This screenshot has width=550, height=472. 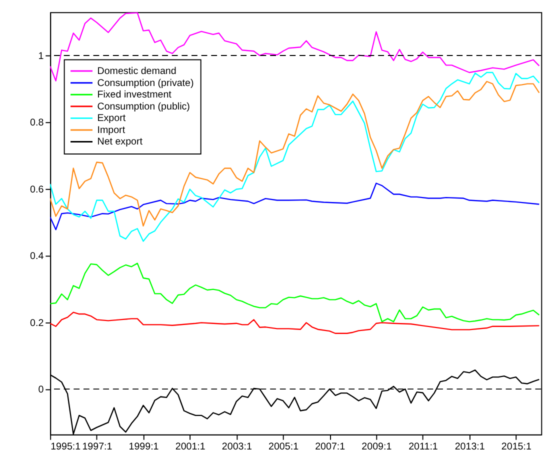 I want to click on x-tick-label: 2005:1, so click(x=283, y=447).